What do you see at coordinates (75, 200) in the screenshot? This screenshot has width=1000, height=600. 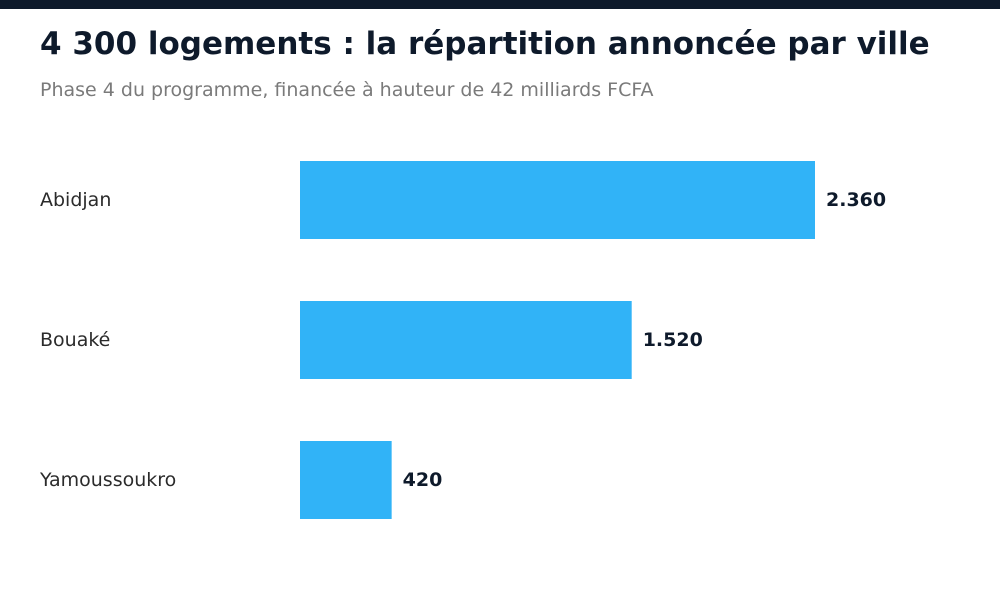 I see `category-label-abidjan: Abidjan` at bounding box center [75, 200].